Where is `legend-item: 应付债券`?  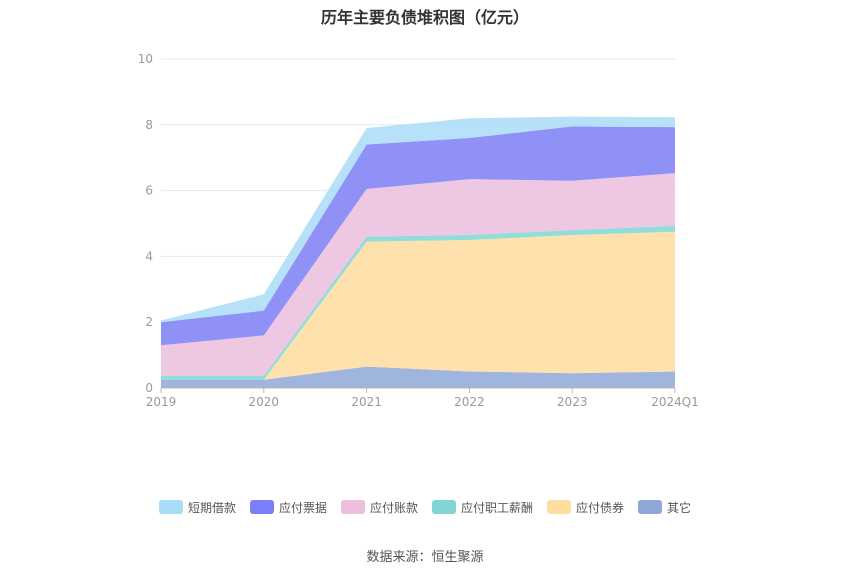
legend-item: 应付债券 is located at coordinates (585, 507).